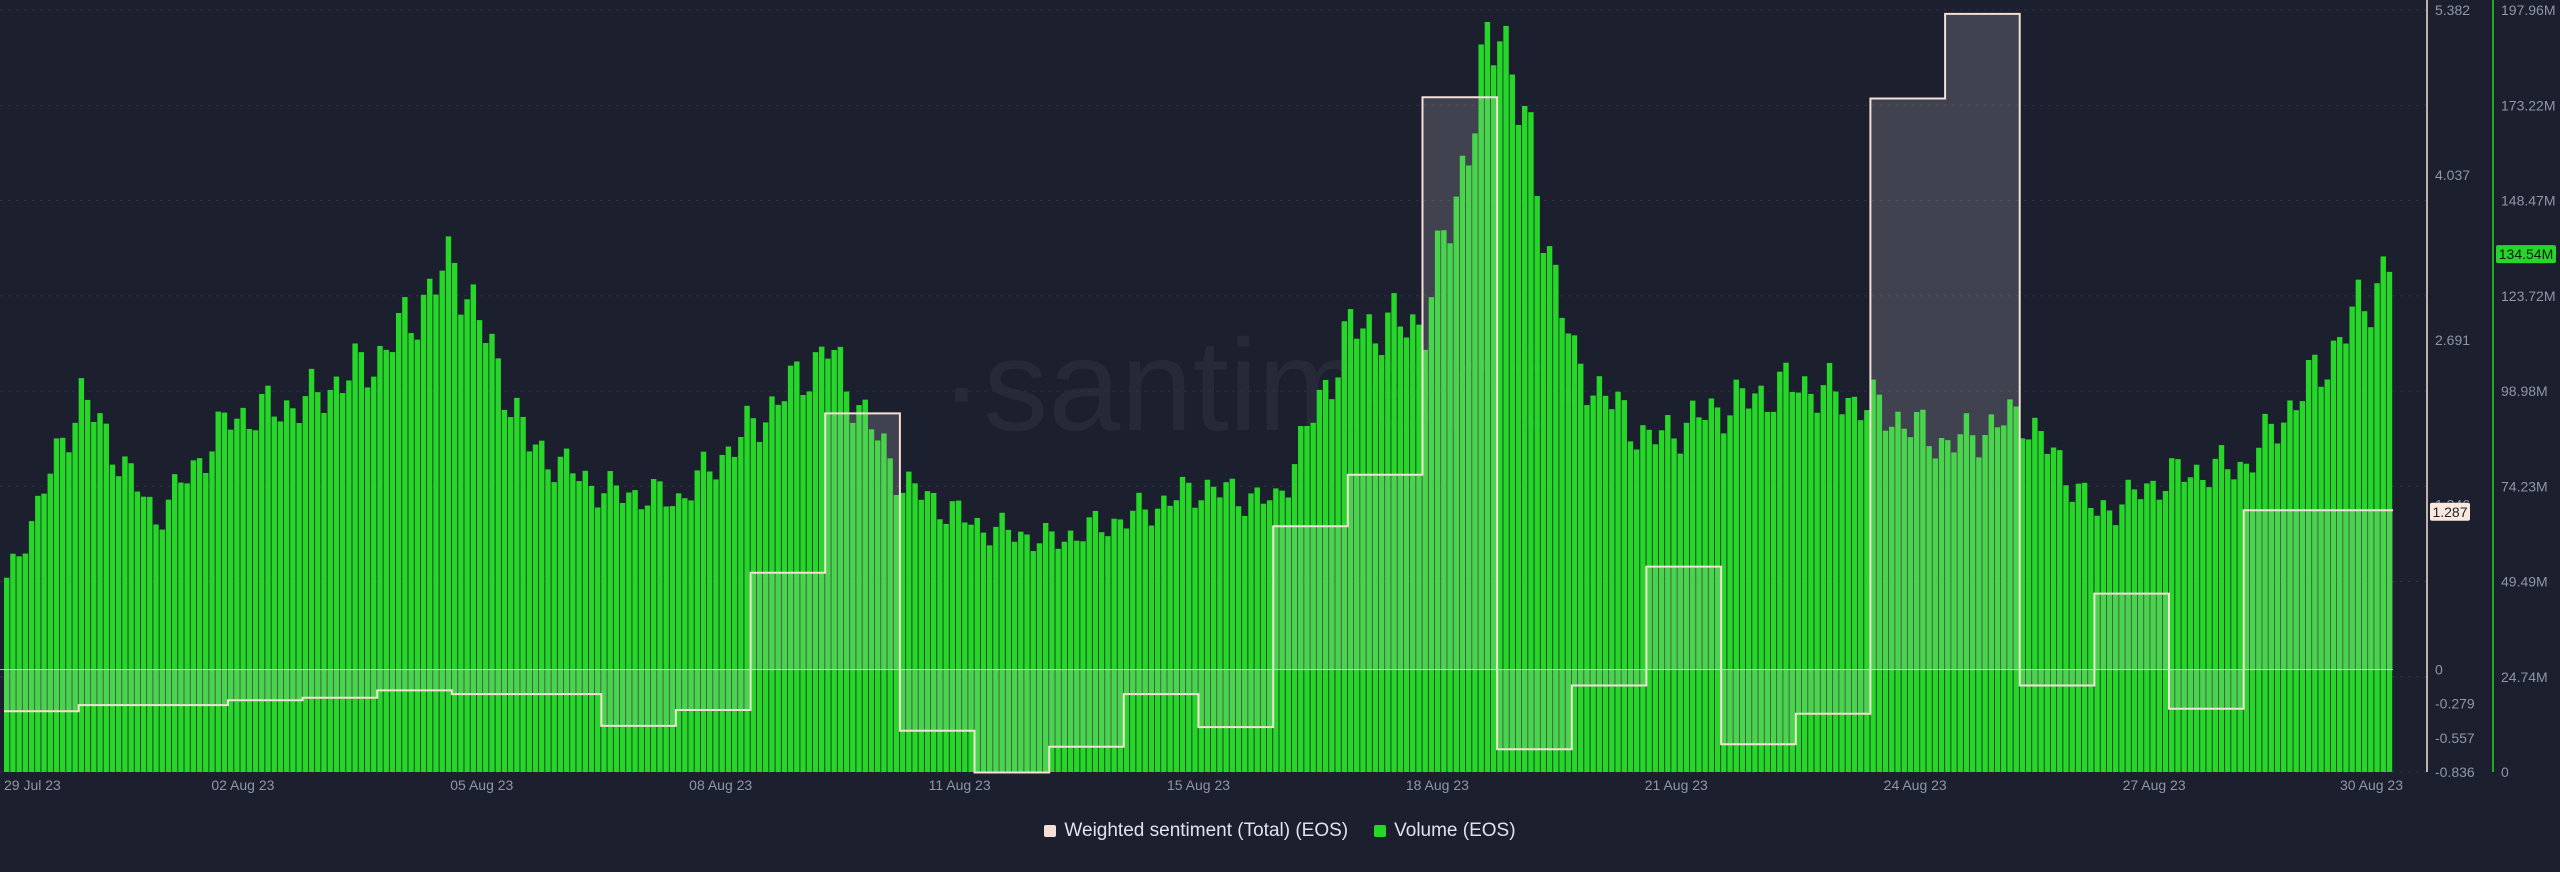 The width and height of the screenshot is (2560, 872). Describe the element at coordinates (2528, 201) in the screenshot. I see `volume-tick-label: 148.47M` at that location.